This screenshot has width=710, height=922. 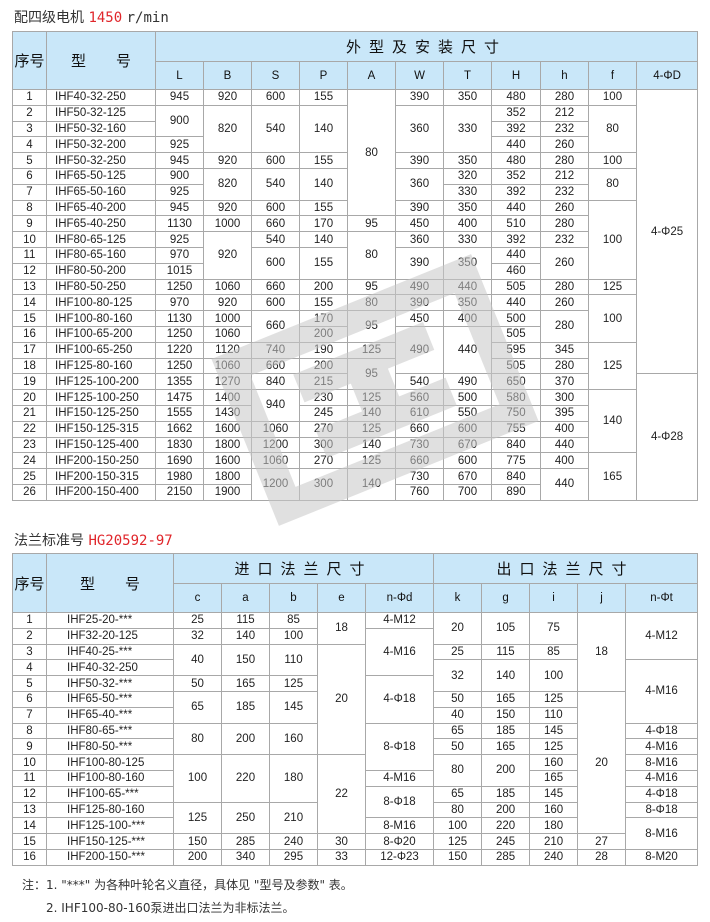 What do you see at coordinates (426, 46) in the screenshot?
I see `header-group: 外型及安装尺寸` at bounding box center [426, 46].